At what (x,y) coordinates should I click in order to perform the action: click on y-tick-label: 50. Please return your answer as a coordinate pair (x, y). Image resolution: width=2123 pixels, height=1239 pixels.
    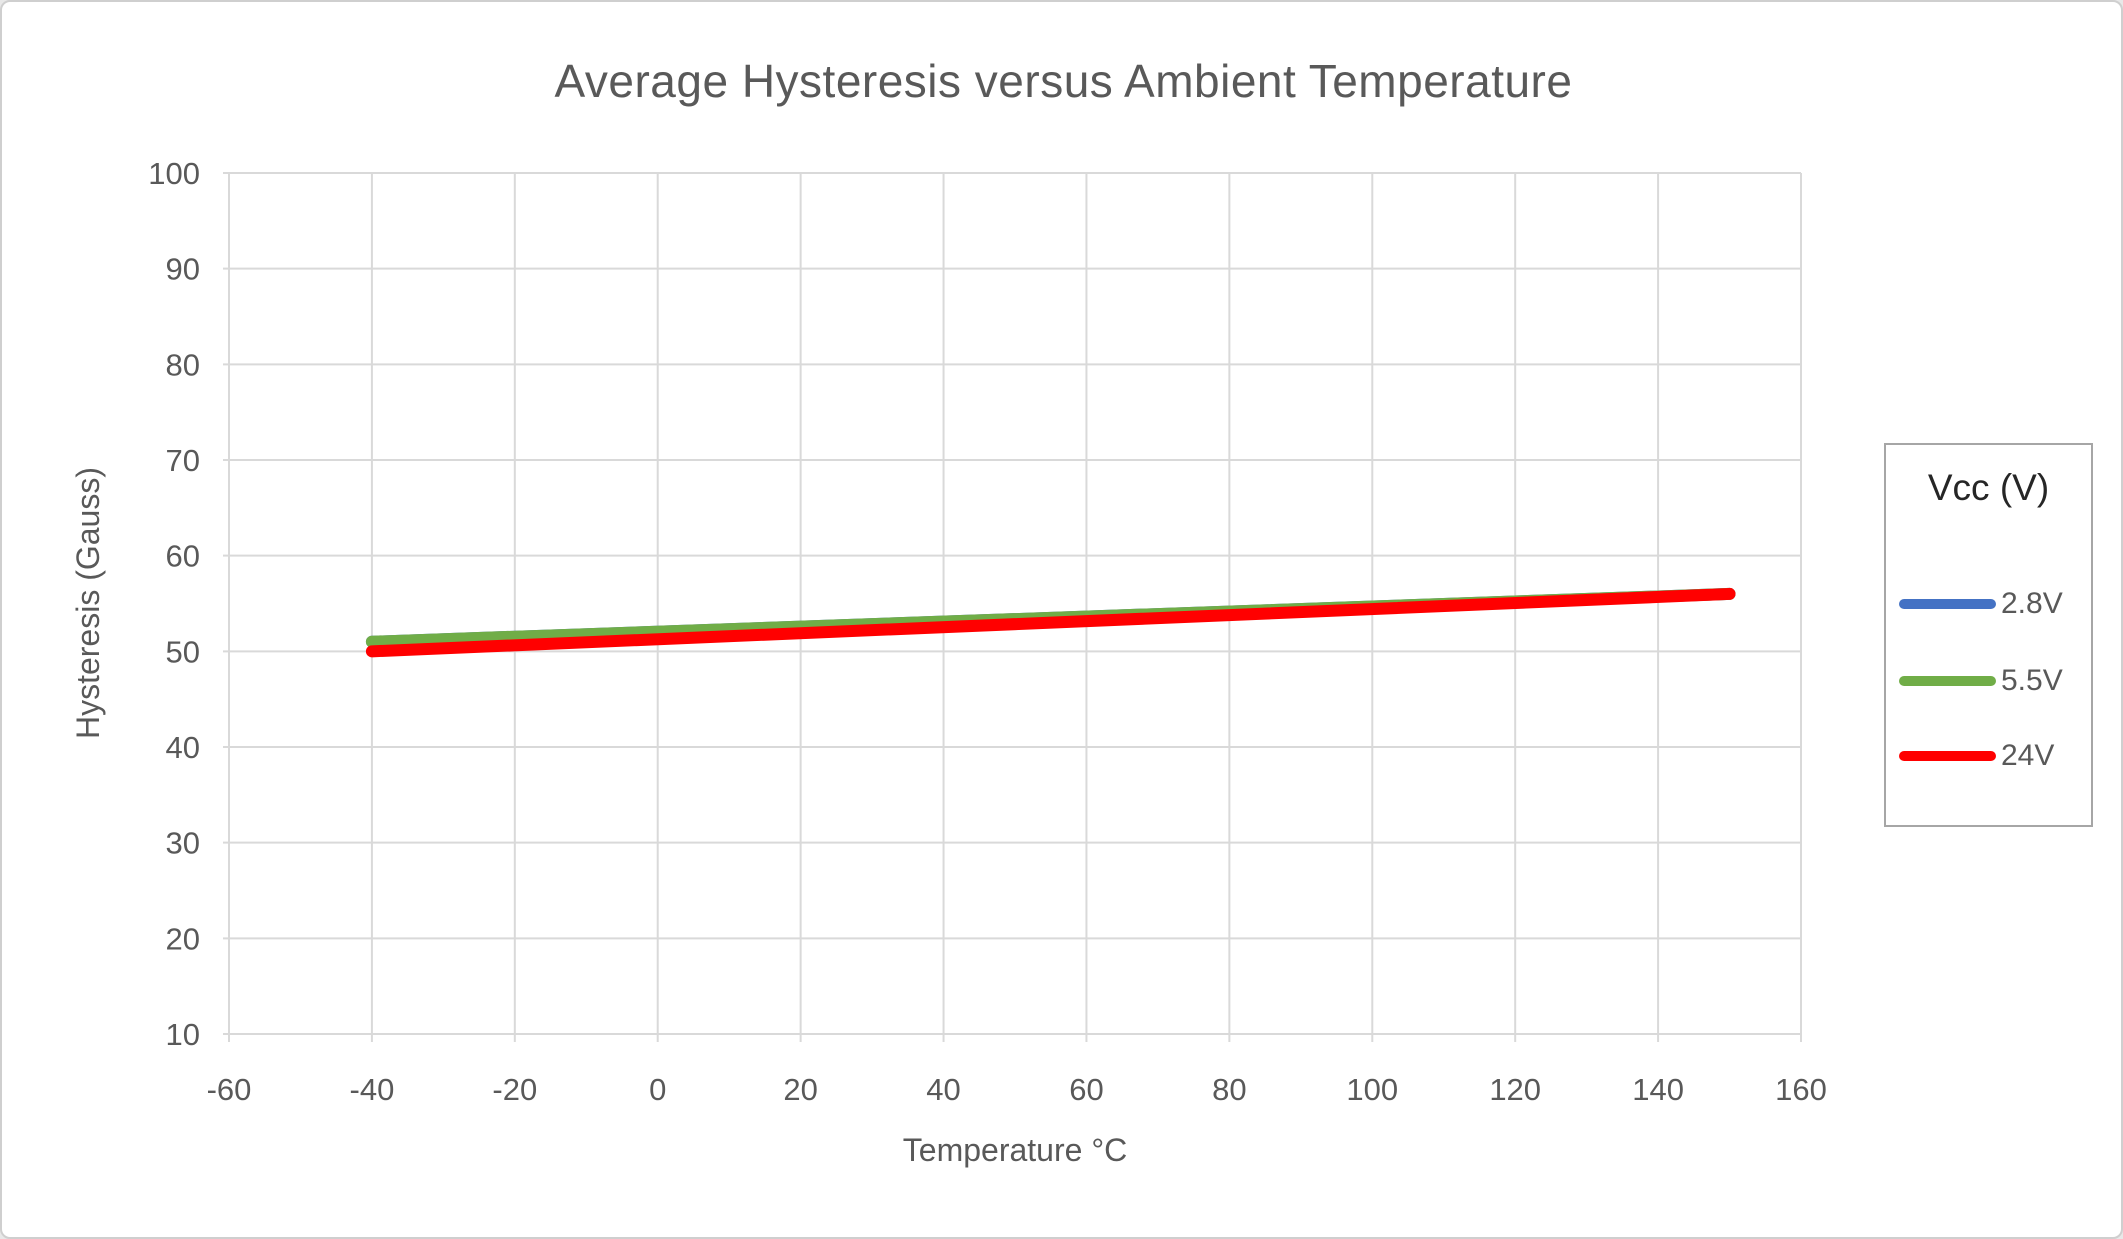
    Looking at the image, I should click on (183, 651).